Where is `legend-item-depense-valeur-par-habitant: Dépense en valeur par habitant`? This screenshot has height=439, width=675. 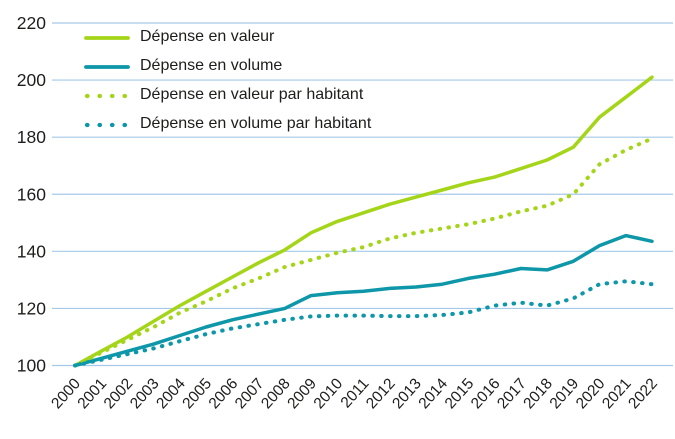 legend-item-depense-valeur-par-habitant: Dépense en valeur par habitant is located at coordinates (227, 95).